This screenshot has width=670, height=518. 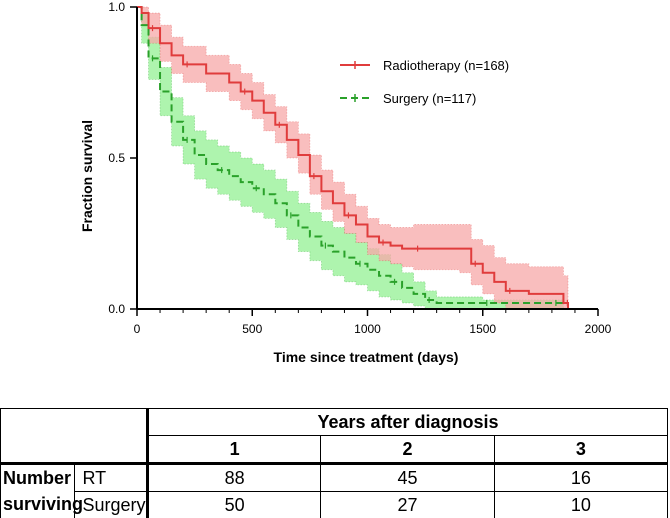 What do you see at coordinates (234, 450) in the screenshot?
I see `year-header: 1` at bounding box center [234, 450].